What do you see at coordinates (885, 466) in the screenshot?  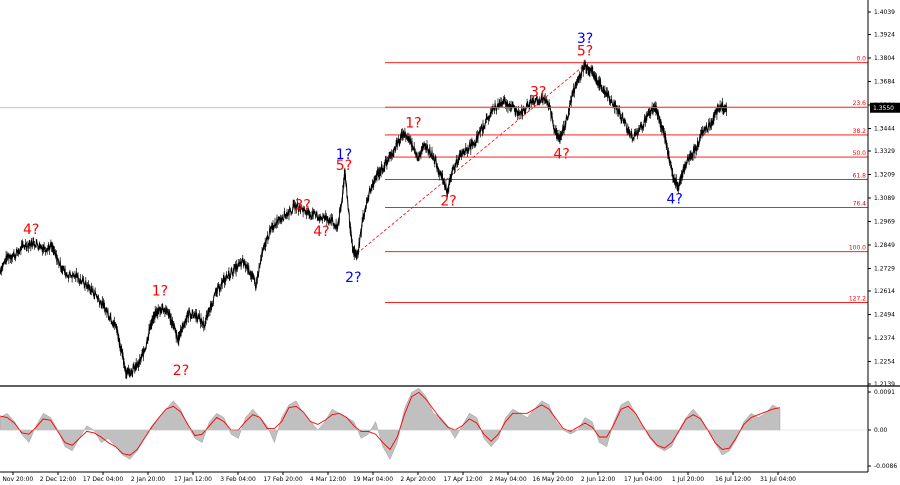 I see `osc-tick-label: -0.0086` at bounding box center [885, 466].